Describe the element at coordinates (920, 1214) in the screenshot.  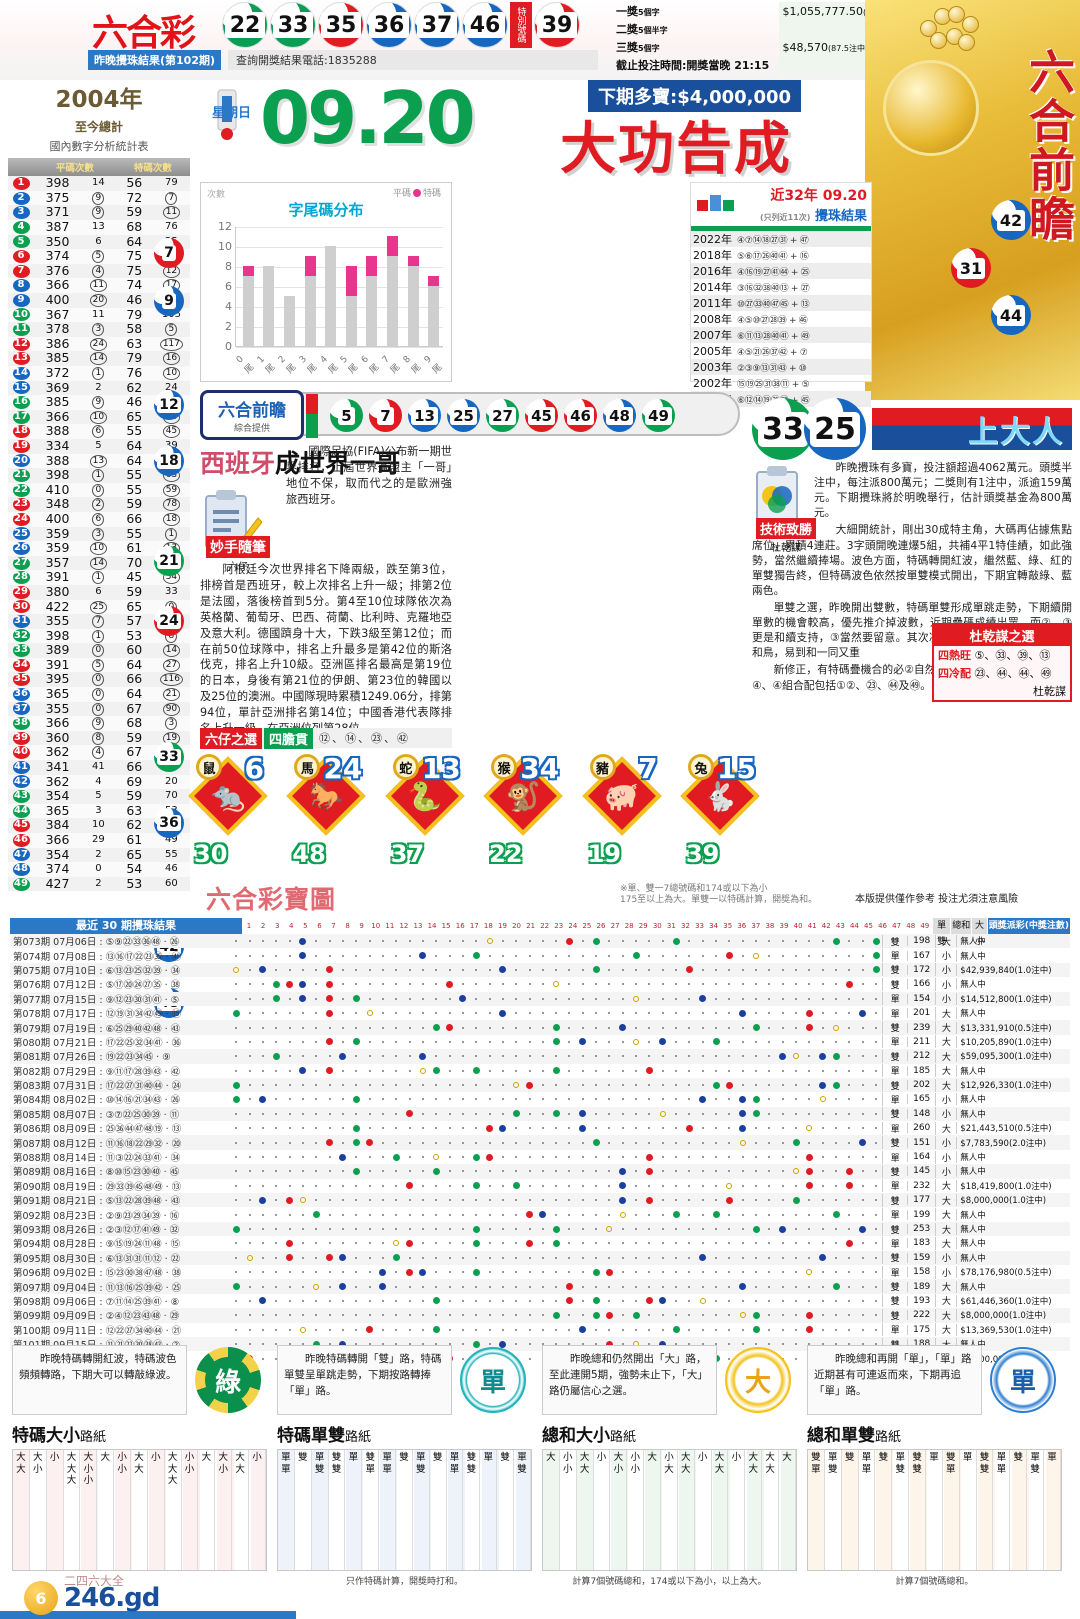
I see `draw-sum: 199` at that location.